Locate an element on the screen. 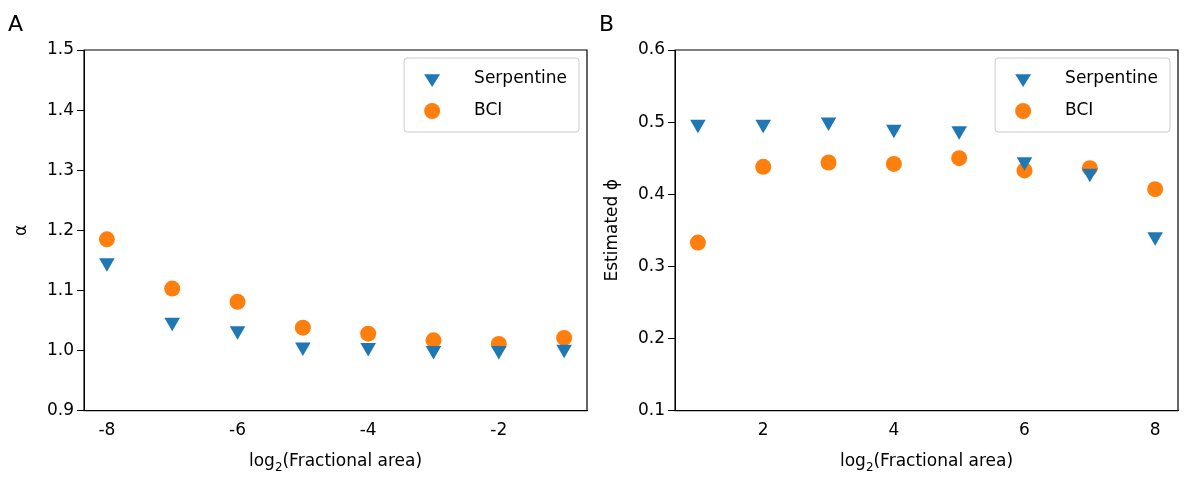 Image resolution: width=1198 pixels, height=487 pixels. y-axis-title: Estimated ϕ is located at coordinates (611, 230).